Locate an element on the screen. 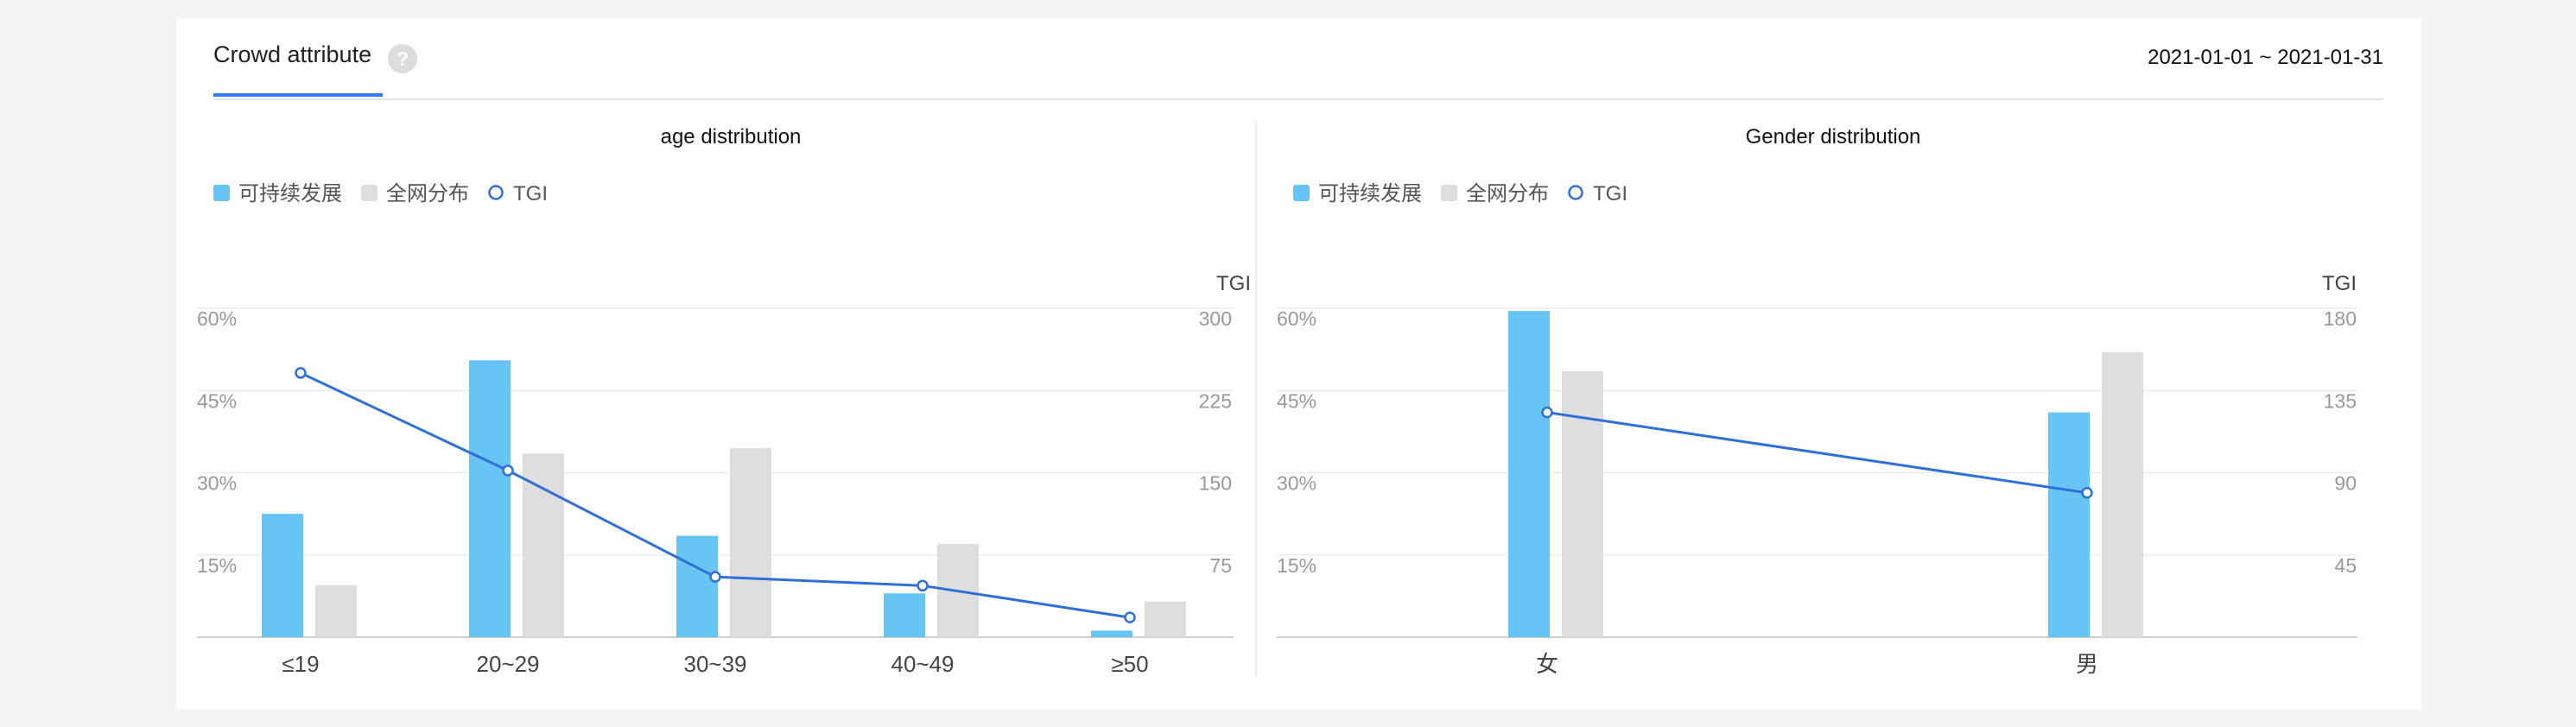  chart1-right-tick-label: 75 is located at coordinates (1220, 565).